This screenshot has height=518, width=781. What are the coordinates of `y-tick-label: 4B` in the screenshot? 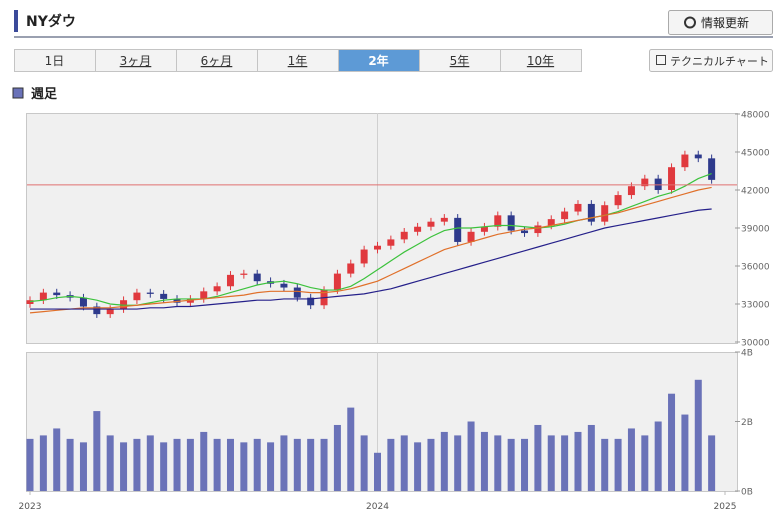 It's located at (747, 354).